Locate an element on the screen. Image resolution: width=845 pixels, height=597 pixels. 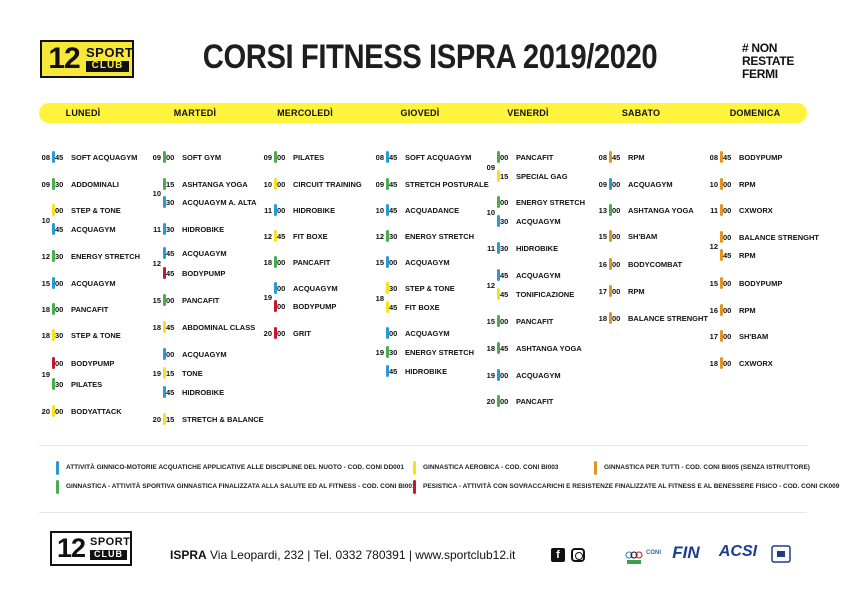
course-entry: 10 00 ENERGY STRETCH is located at coordinates (539, 206).